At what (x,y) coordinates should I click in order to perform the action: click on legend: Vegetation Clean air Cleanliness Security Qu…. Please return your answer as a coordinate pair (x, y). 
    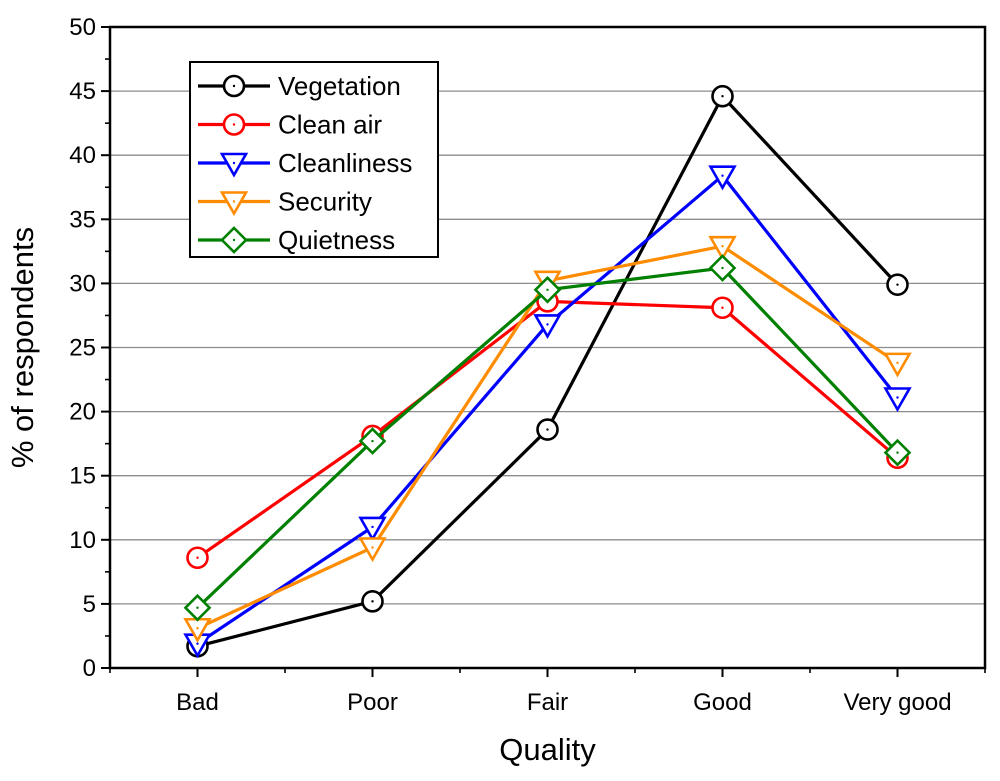
    Looking at the image, I should click on (314, 159).